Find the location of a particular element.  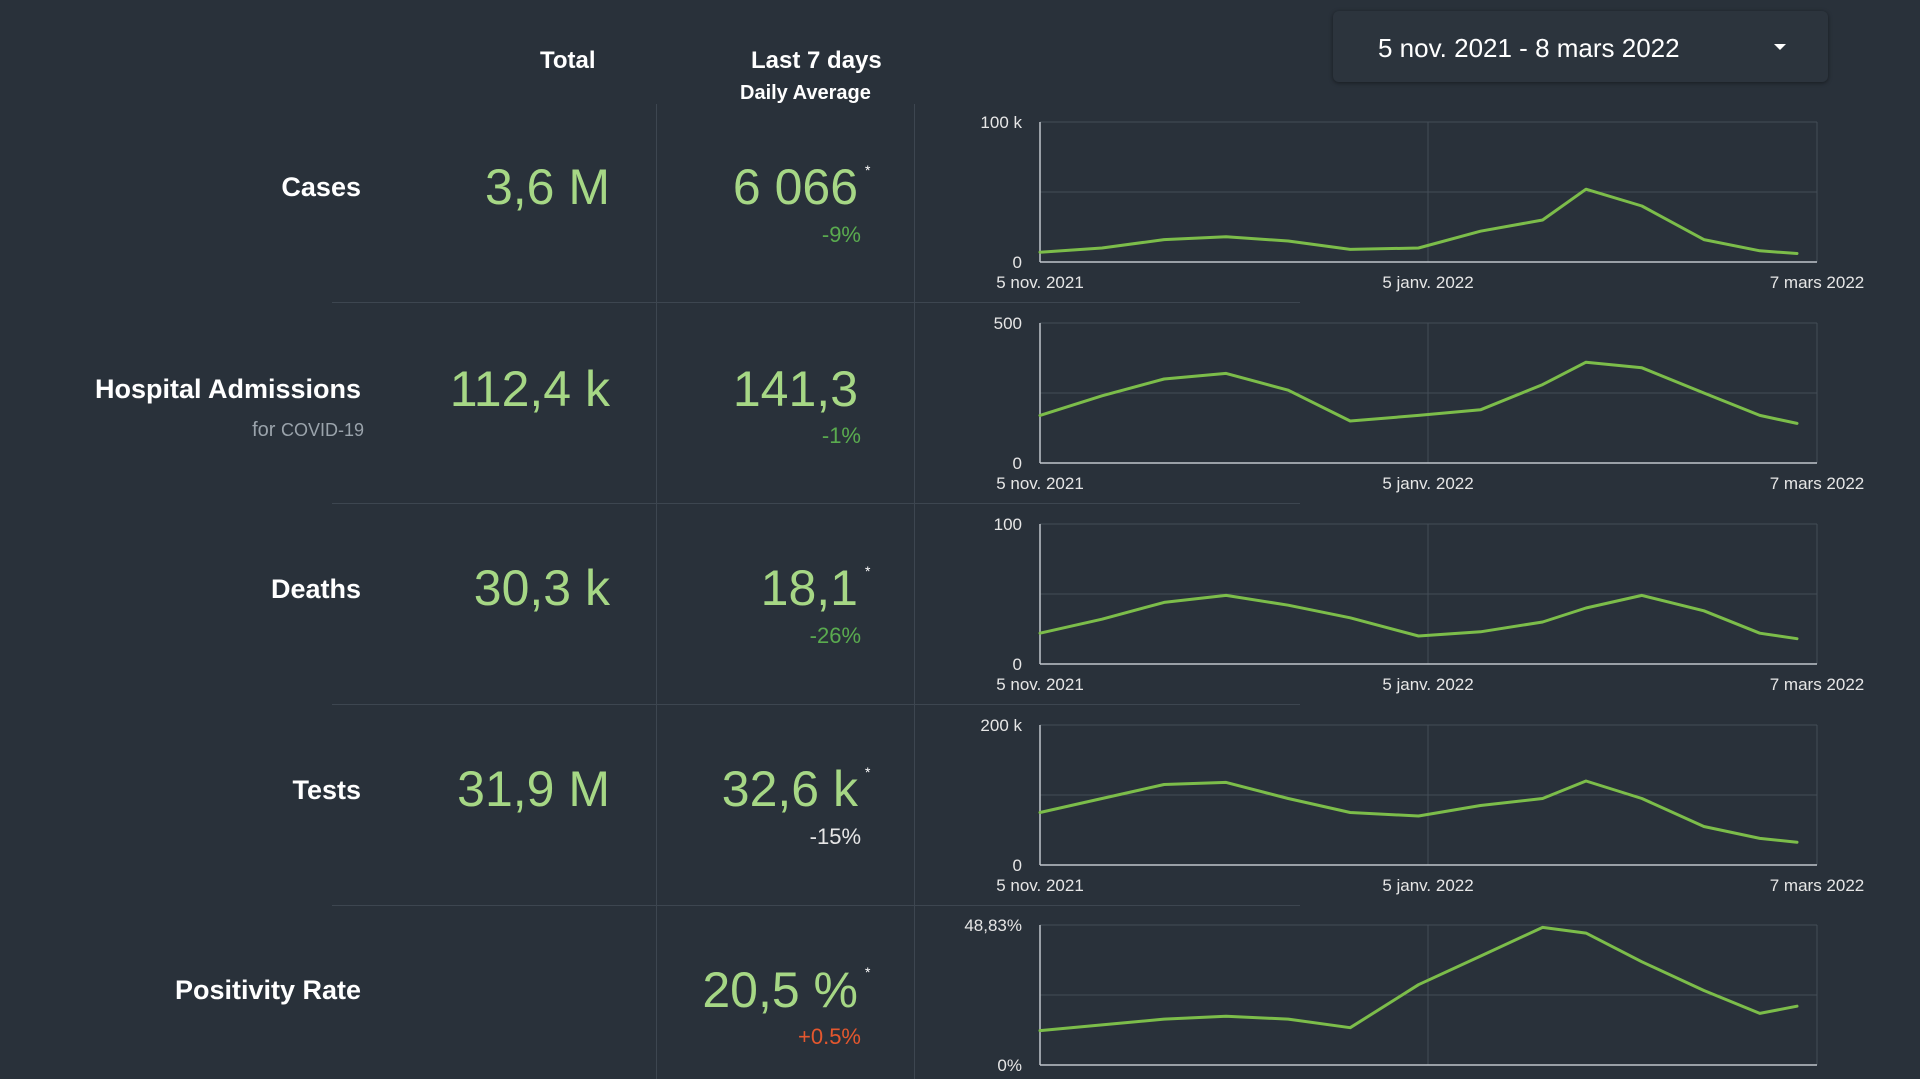

sublabel-prefix: for is located at coordinates (264, 430).